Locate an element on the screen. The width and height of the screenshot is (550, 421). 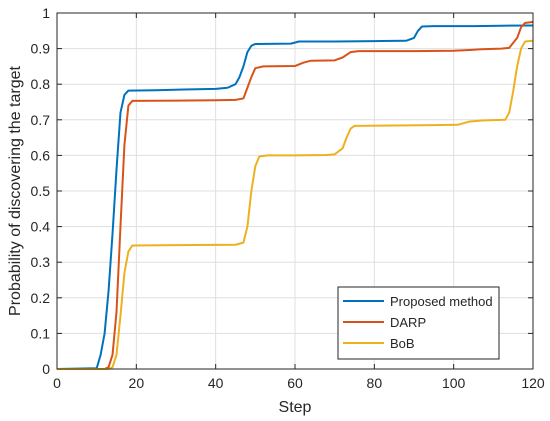
y-tick-label: 0.4 is located at coordinates (41, 227).